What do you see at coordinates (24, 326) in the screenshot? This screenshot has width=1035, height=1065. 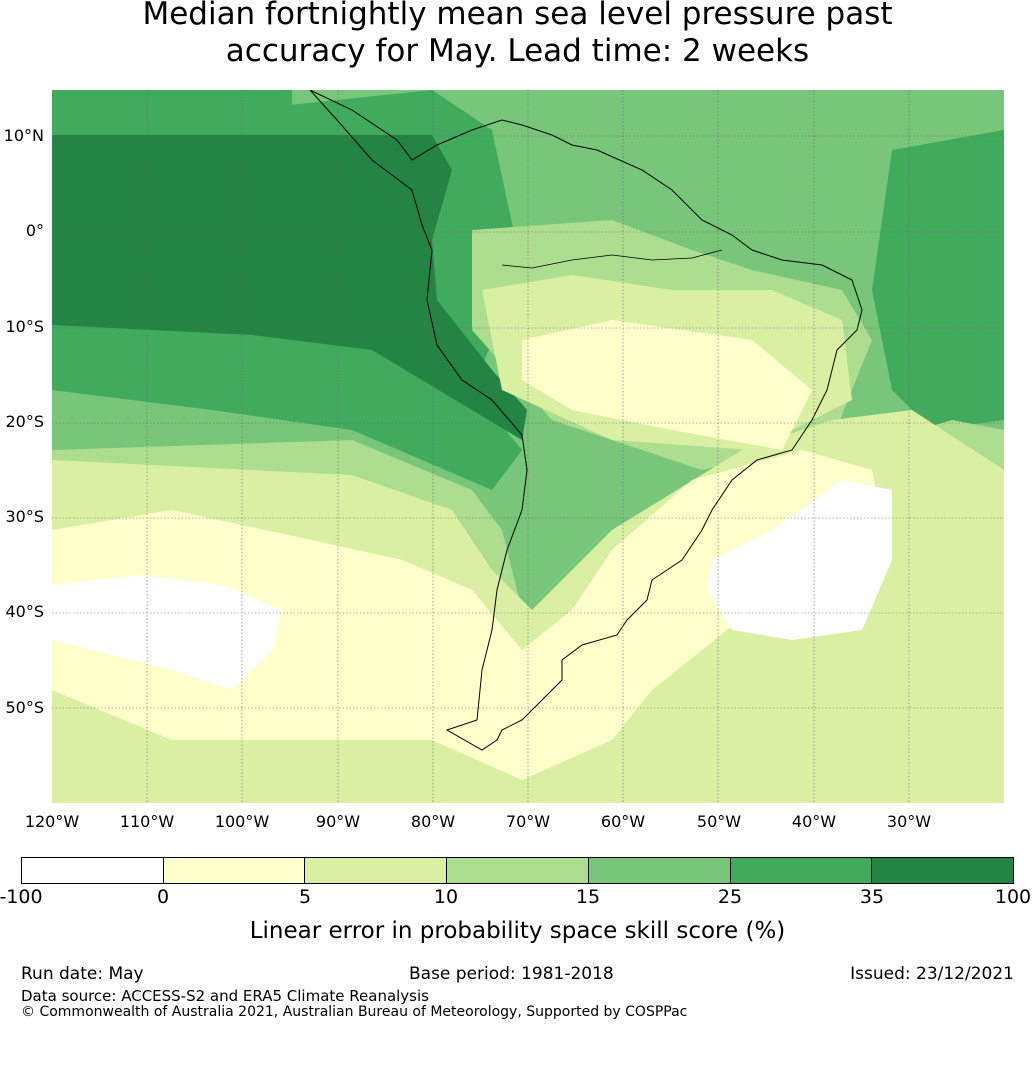 I see `lat-label-10s: 10°S` at bounding box center [24, 326].